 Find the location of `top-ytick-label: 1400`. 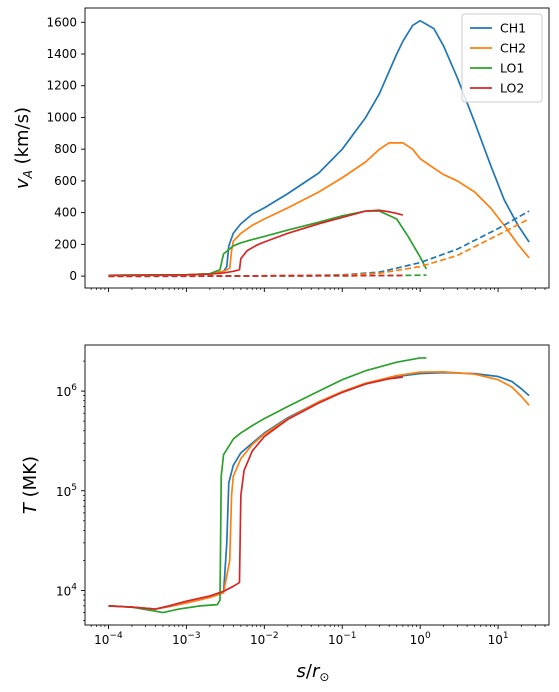

top-ytick-label: 1400 is located at coordinates (61, 54).